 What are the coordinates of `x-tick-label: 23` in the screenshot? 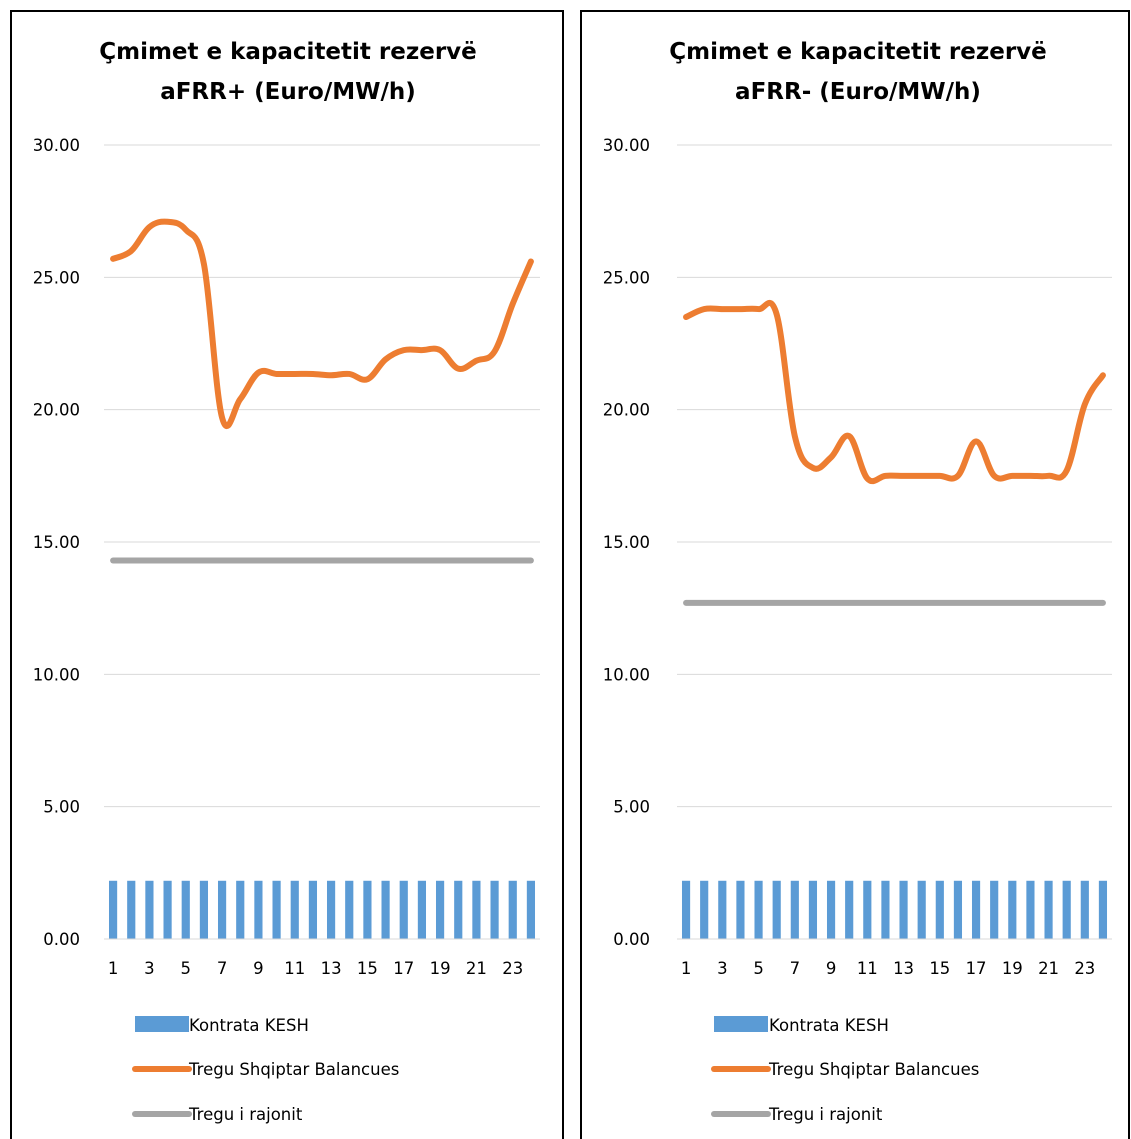 It's located at (1084, 968).